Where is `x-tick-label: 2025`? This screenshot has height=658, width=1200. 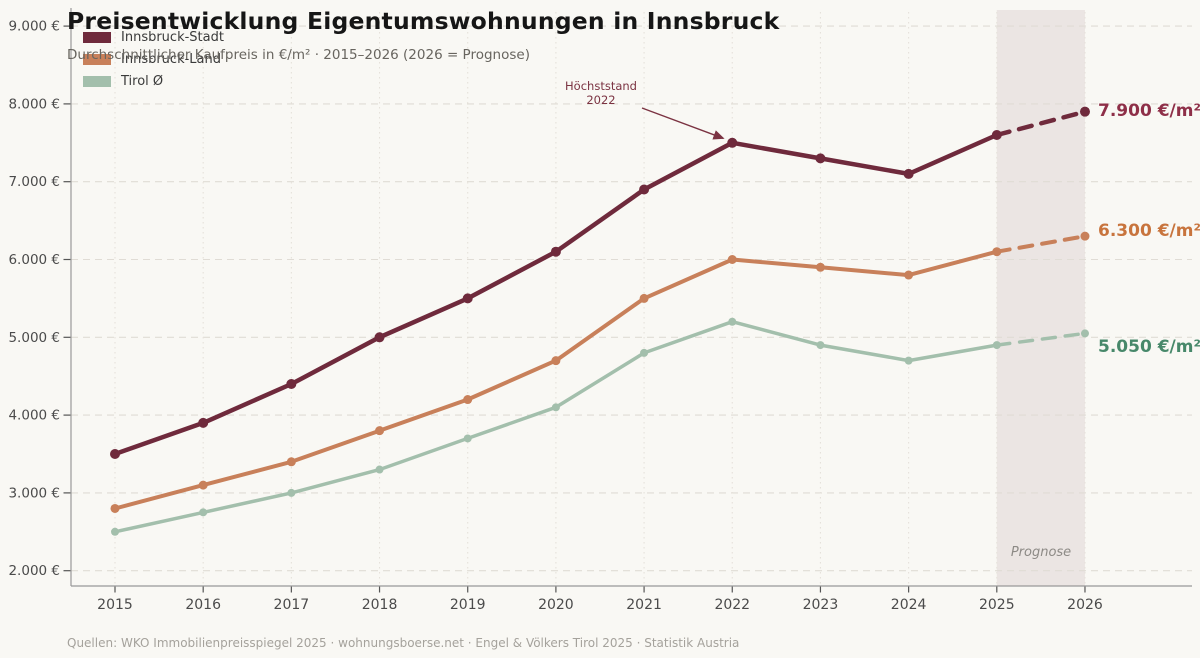
x-tick-label: 2025 is located at coordinates (997, 605).